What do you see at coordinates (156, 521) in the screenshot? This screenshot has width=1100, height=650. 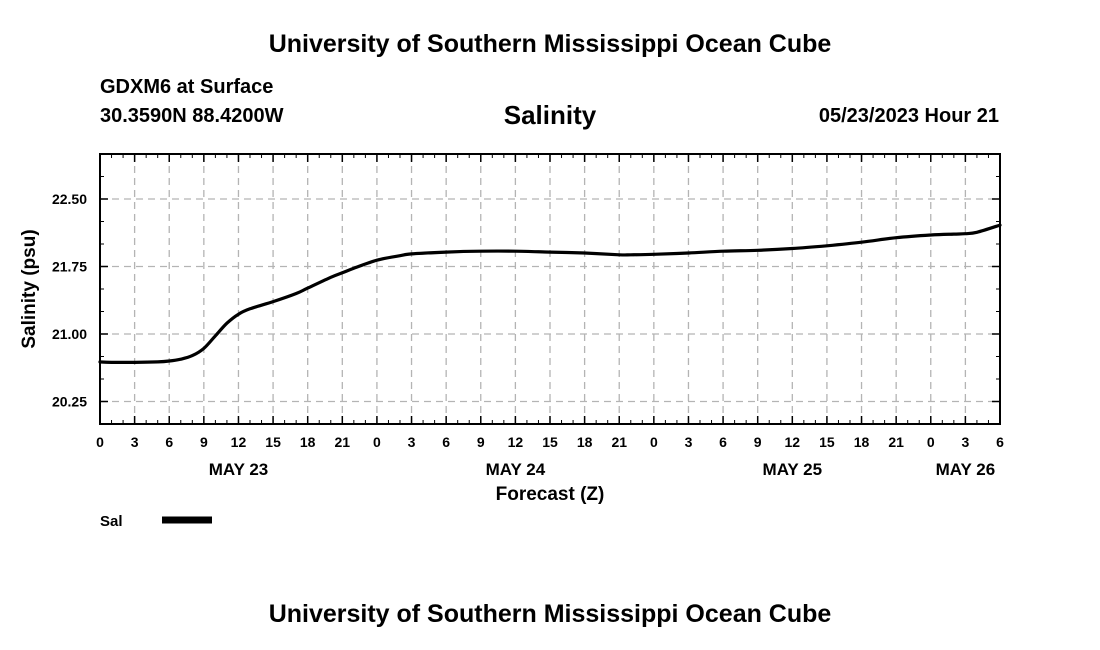 I see `legend: Sal` at bounding box center [156, 521].